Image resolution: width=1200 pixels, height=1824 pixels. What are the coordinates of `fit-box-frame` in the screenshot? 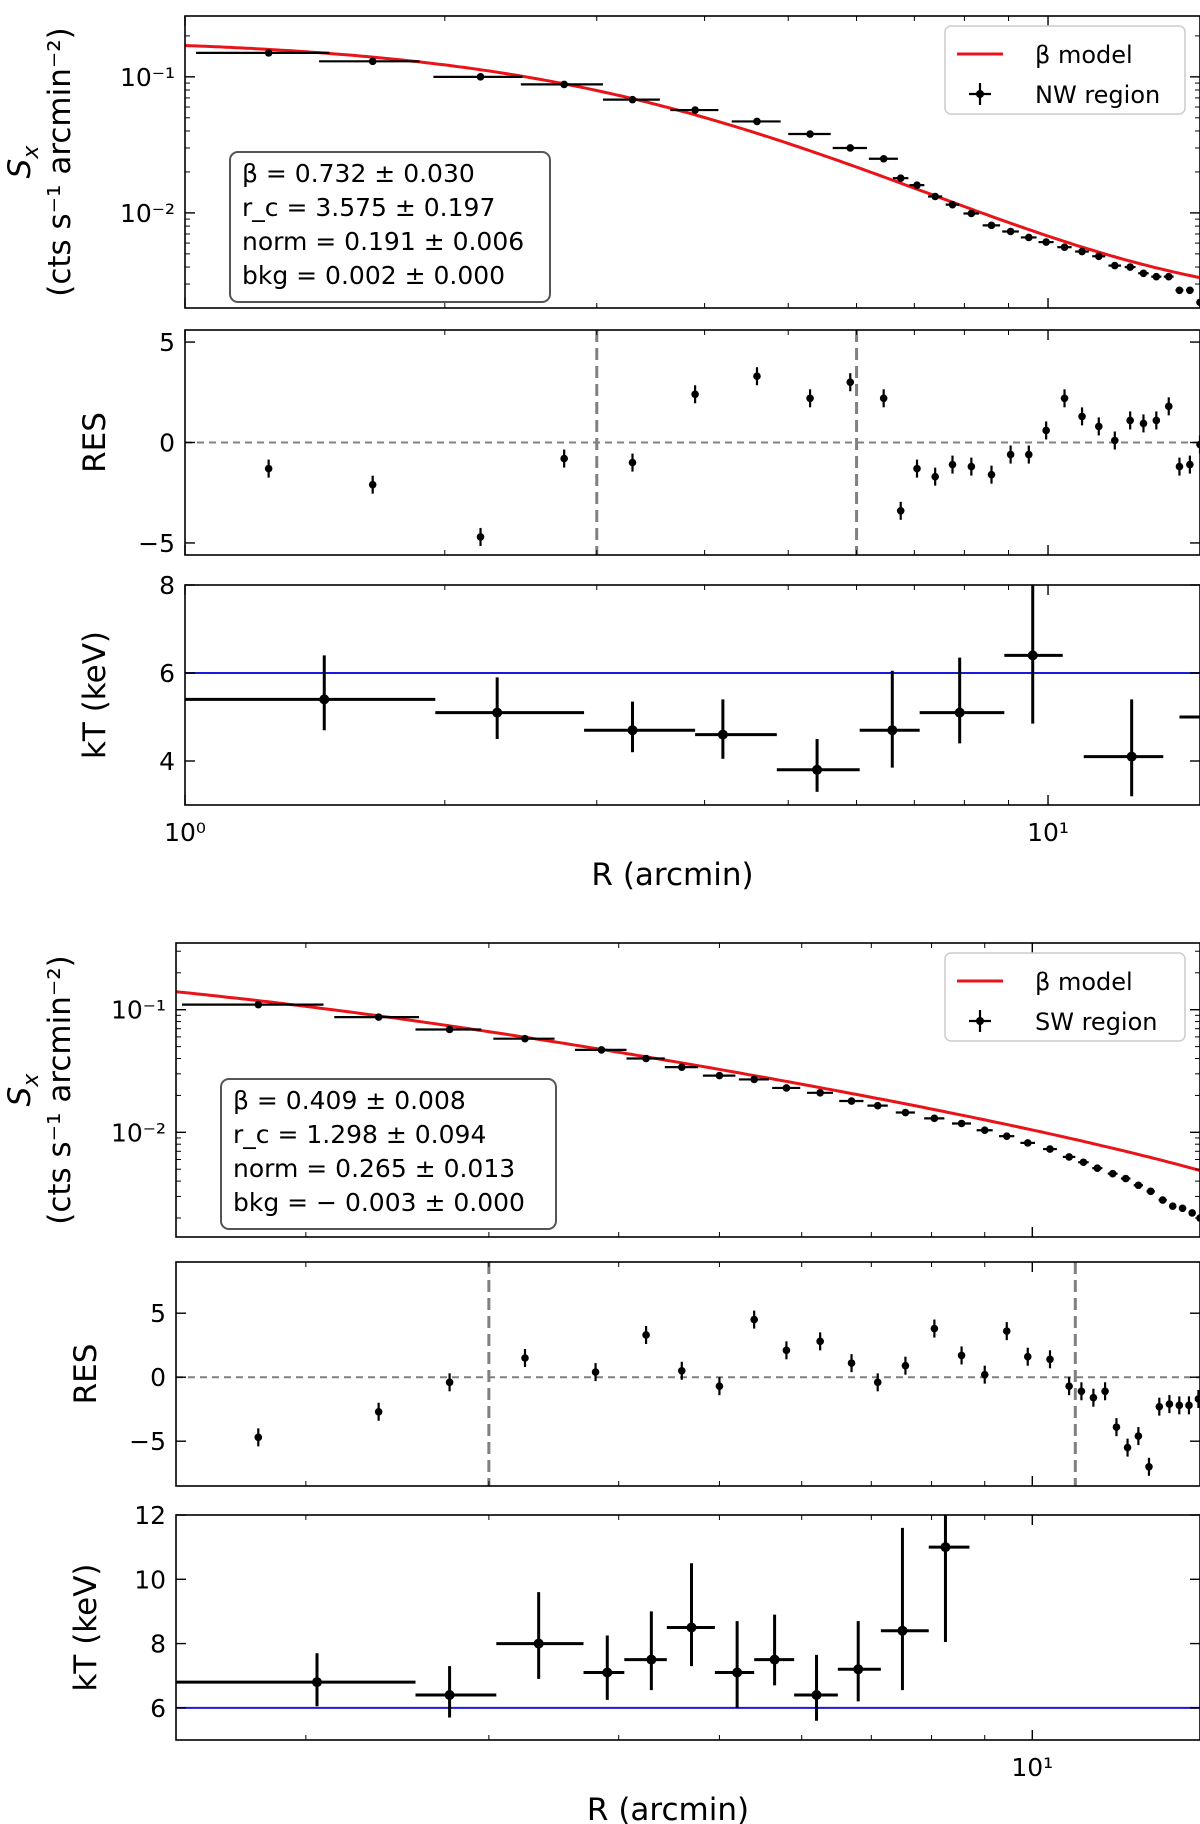 It's located at (390, 227).